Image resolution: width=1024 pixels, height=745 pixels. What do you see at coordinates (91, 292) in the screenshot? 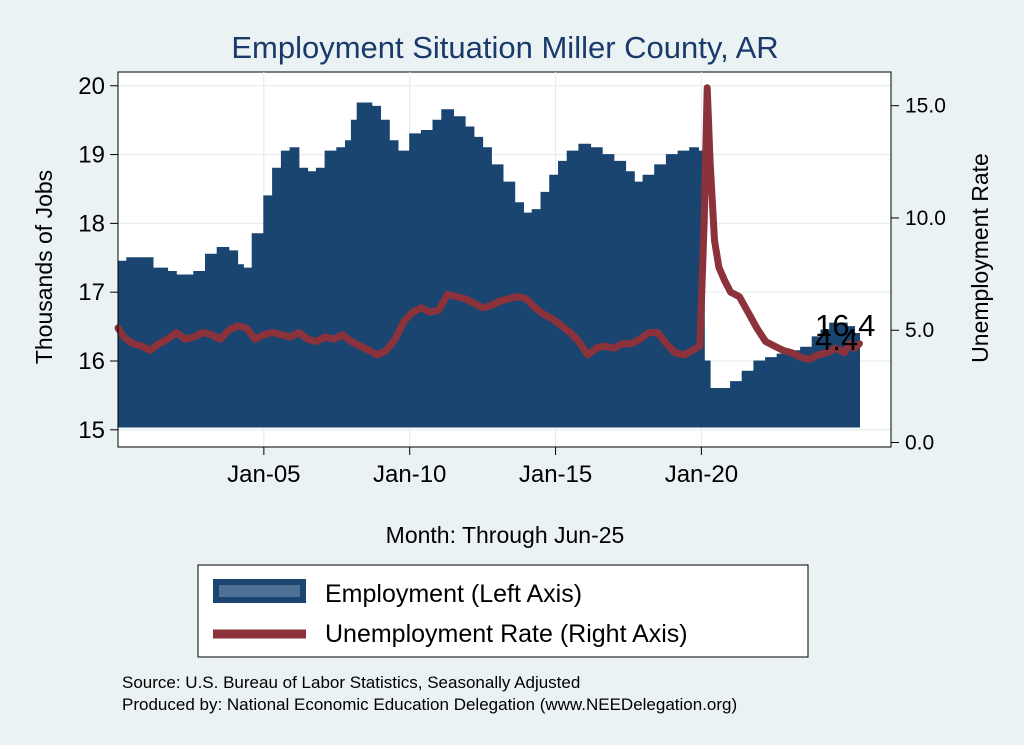
I see `y-left-tick-label: 17` at bounding box center [91, 292].